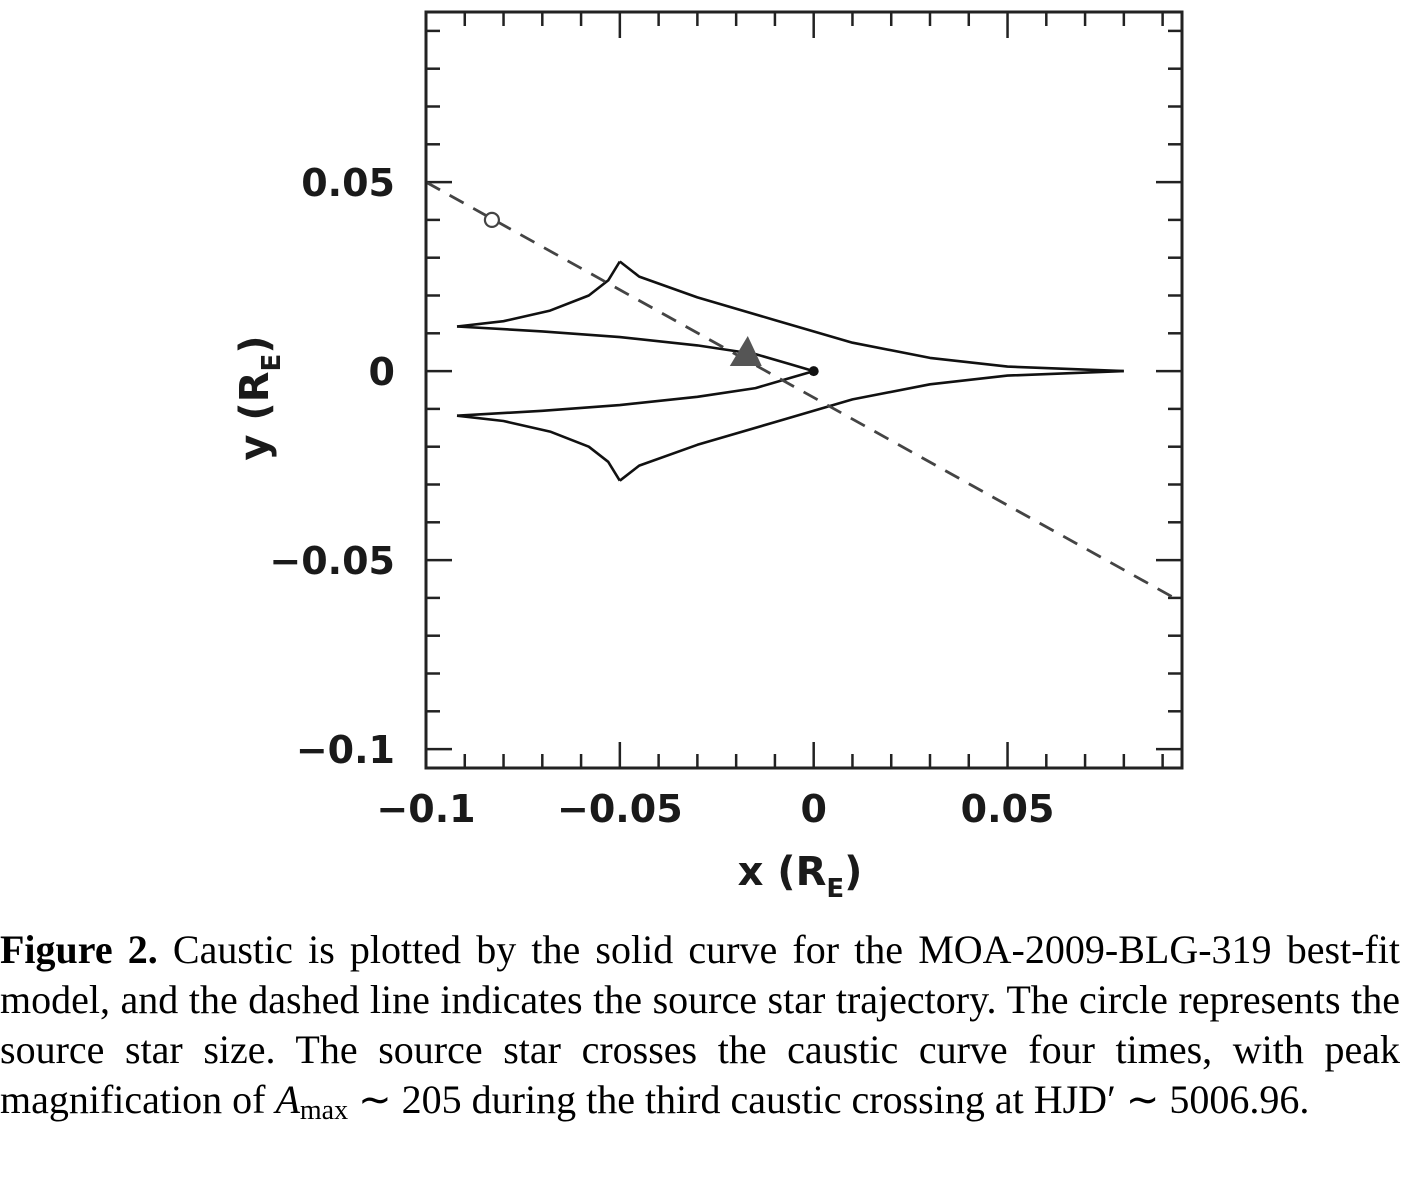  I want to click on x-tick-label: −0.1, so click(425, 809).